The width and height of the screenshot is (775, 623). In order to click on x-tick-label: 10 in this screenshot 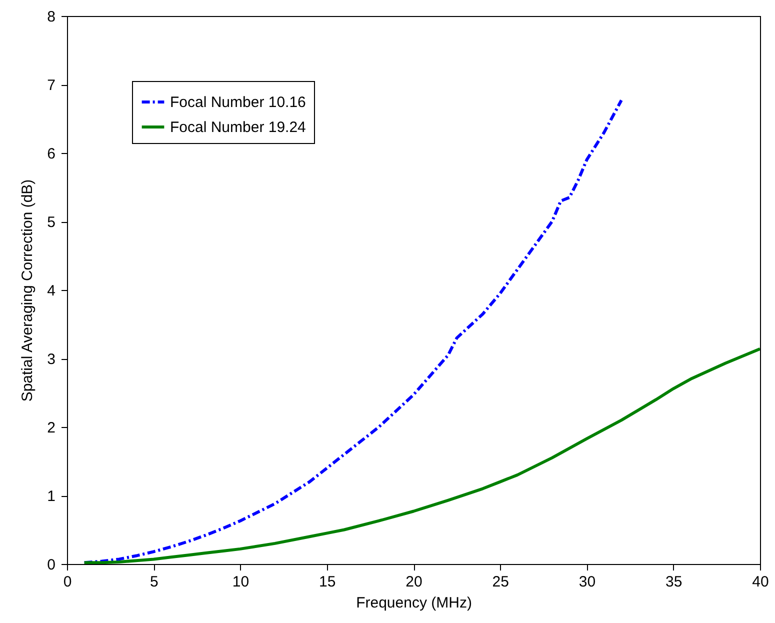, I will do `click(241, 582)`.